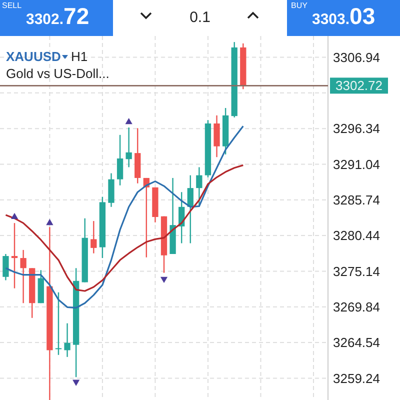  I want to click on y-tick-label: 3269.84, so click(356, 306).